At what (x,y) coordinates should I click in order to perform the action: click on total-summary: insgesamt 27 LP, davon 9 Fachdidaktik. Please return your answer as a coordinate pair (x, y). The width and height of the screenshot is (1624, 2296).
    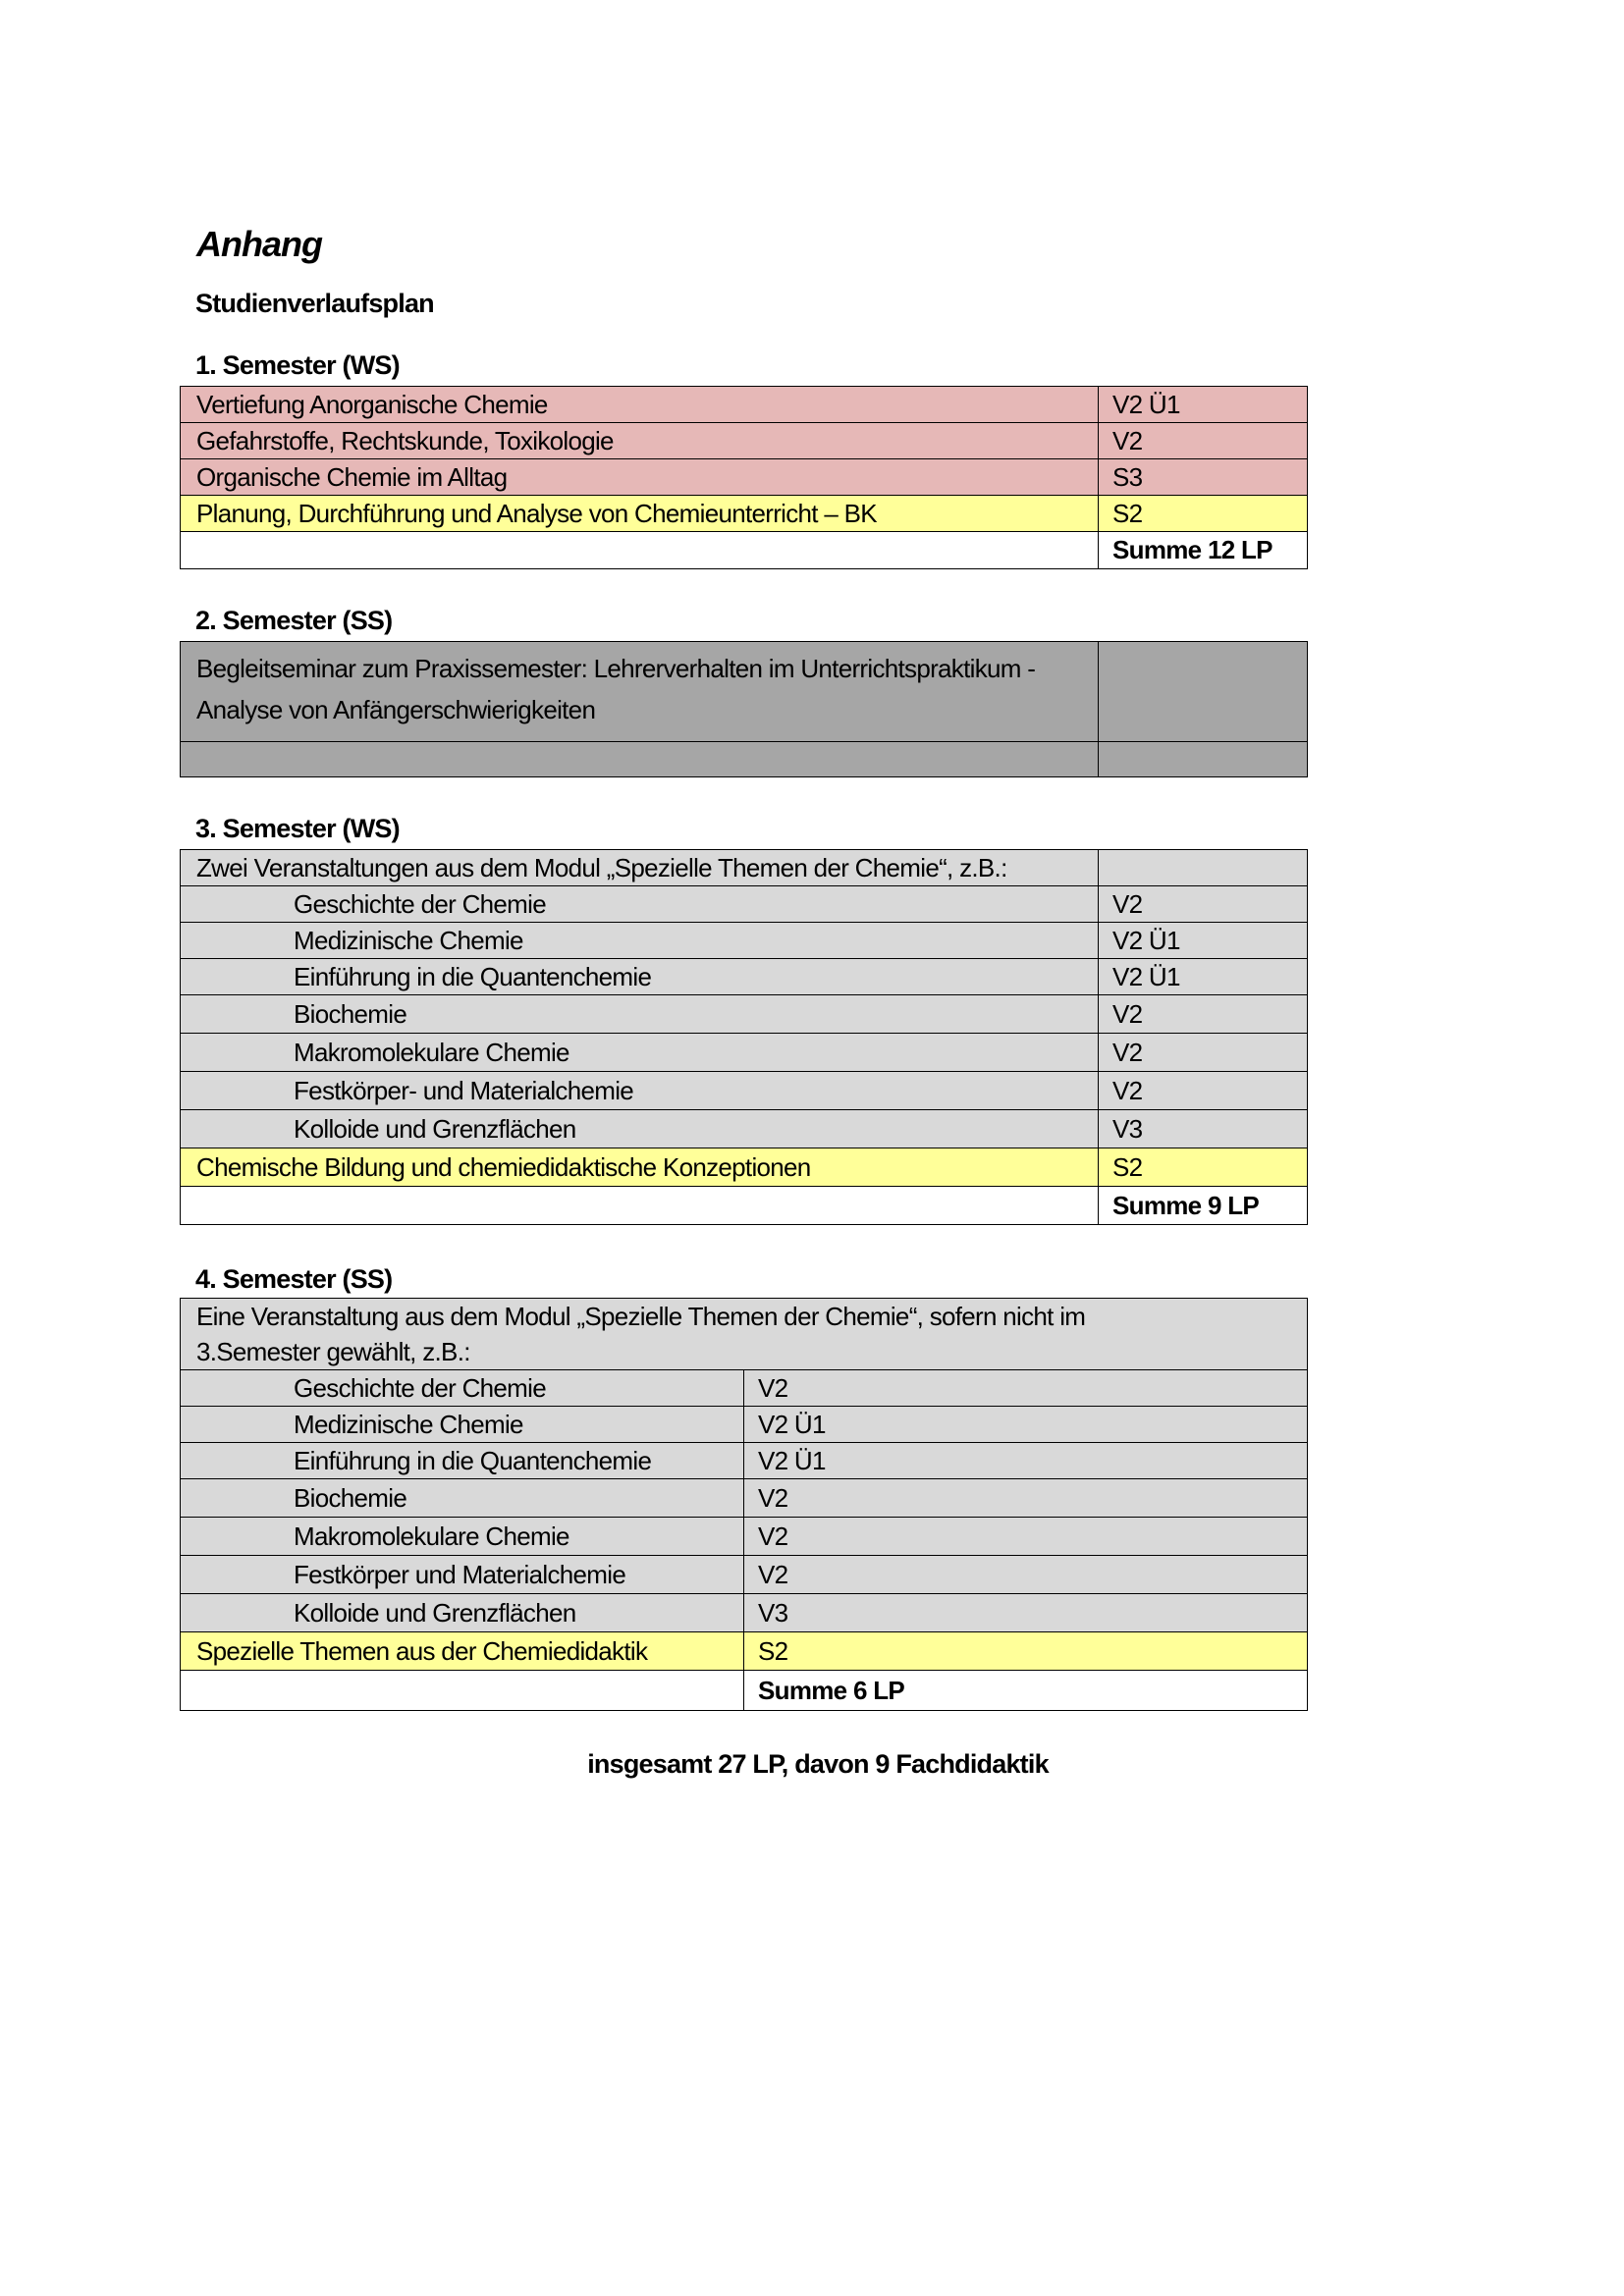
    Looking at the image, I should click on (818, 1764).